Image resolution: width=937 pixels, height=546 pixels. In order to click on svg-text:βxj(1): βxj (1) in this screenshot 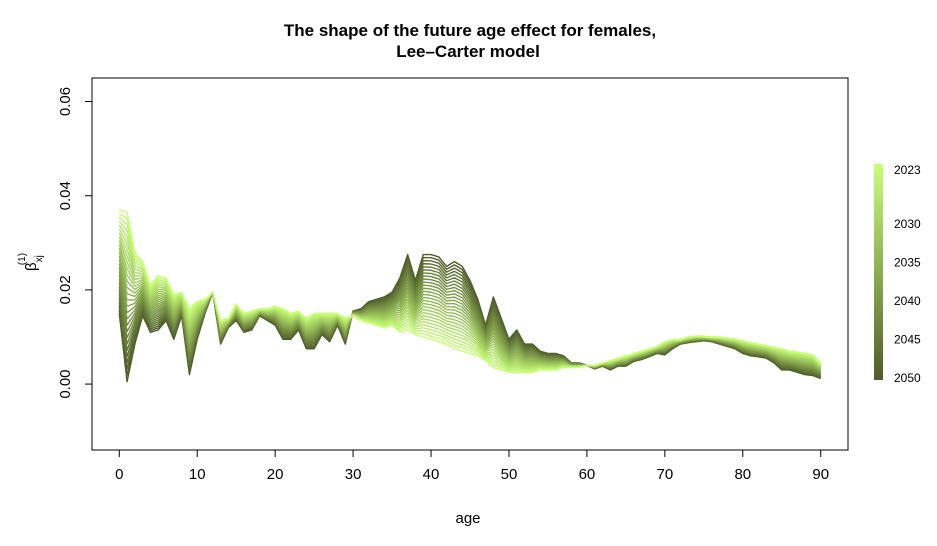, I will do `click(31, 262)`.